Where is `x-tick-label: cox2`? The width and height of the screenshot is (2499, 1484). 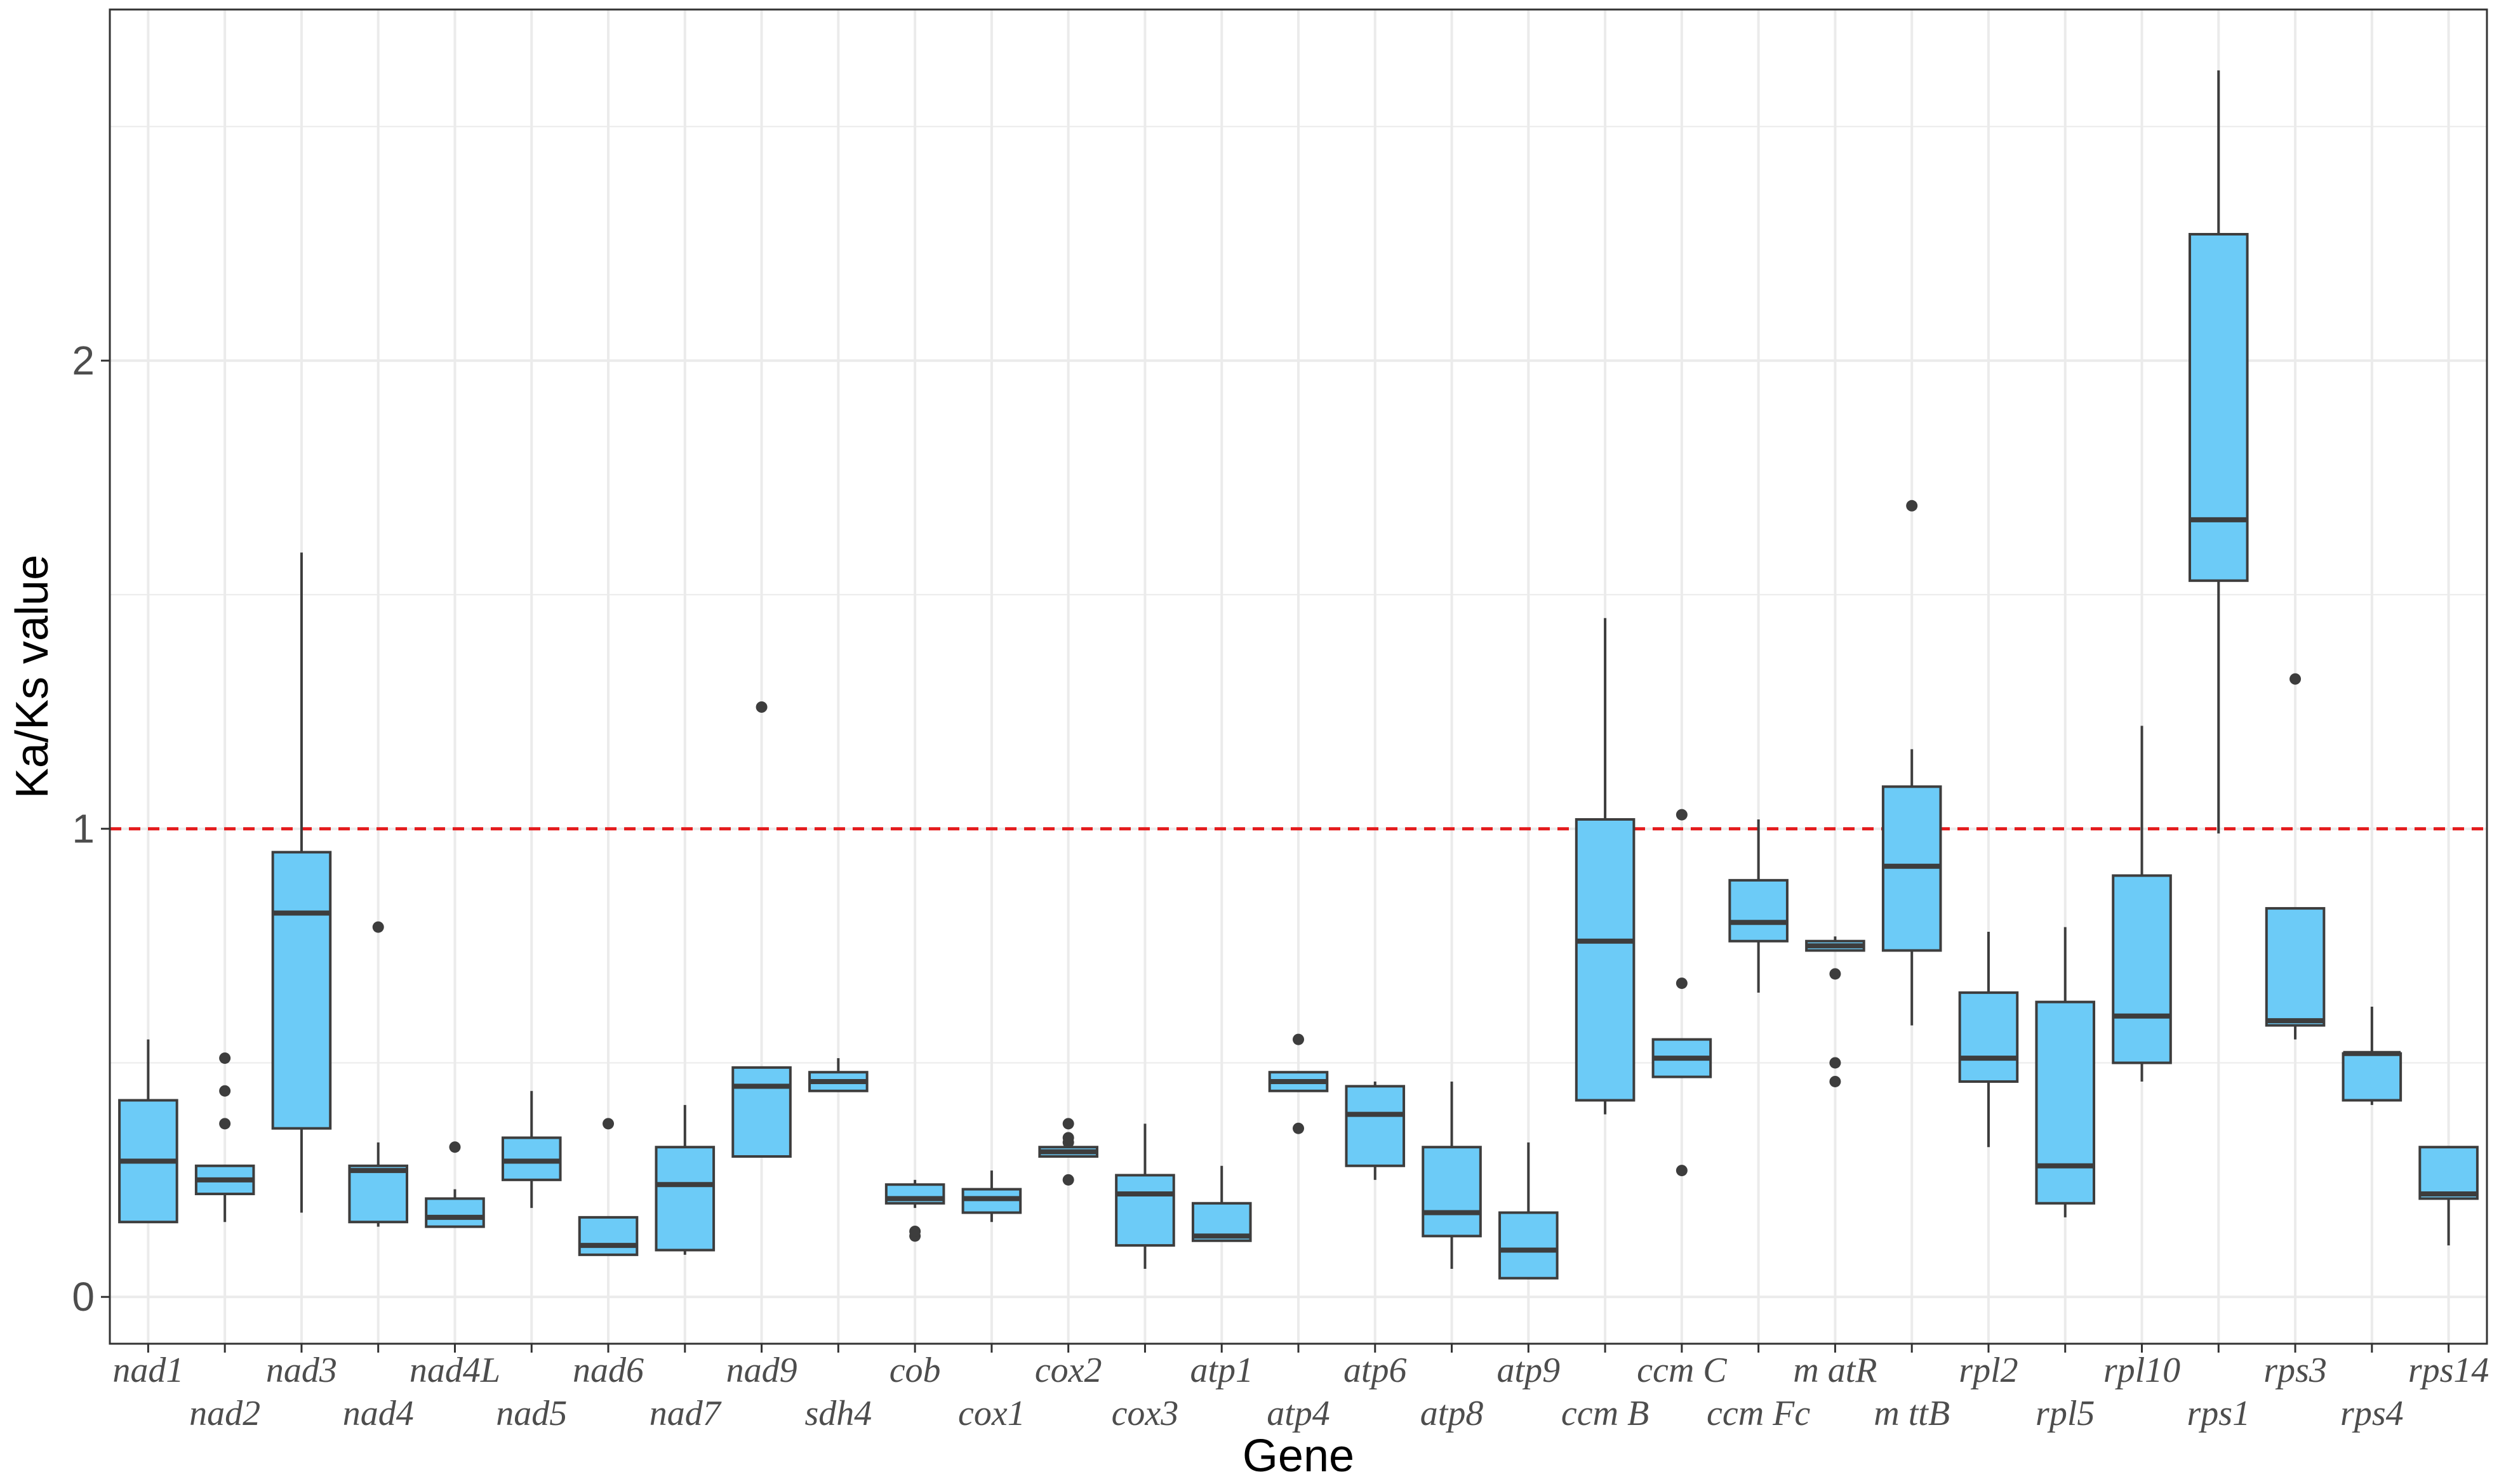 x-tick-label: cox2 is located at coordinates (1068, 1370).